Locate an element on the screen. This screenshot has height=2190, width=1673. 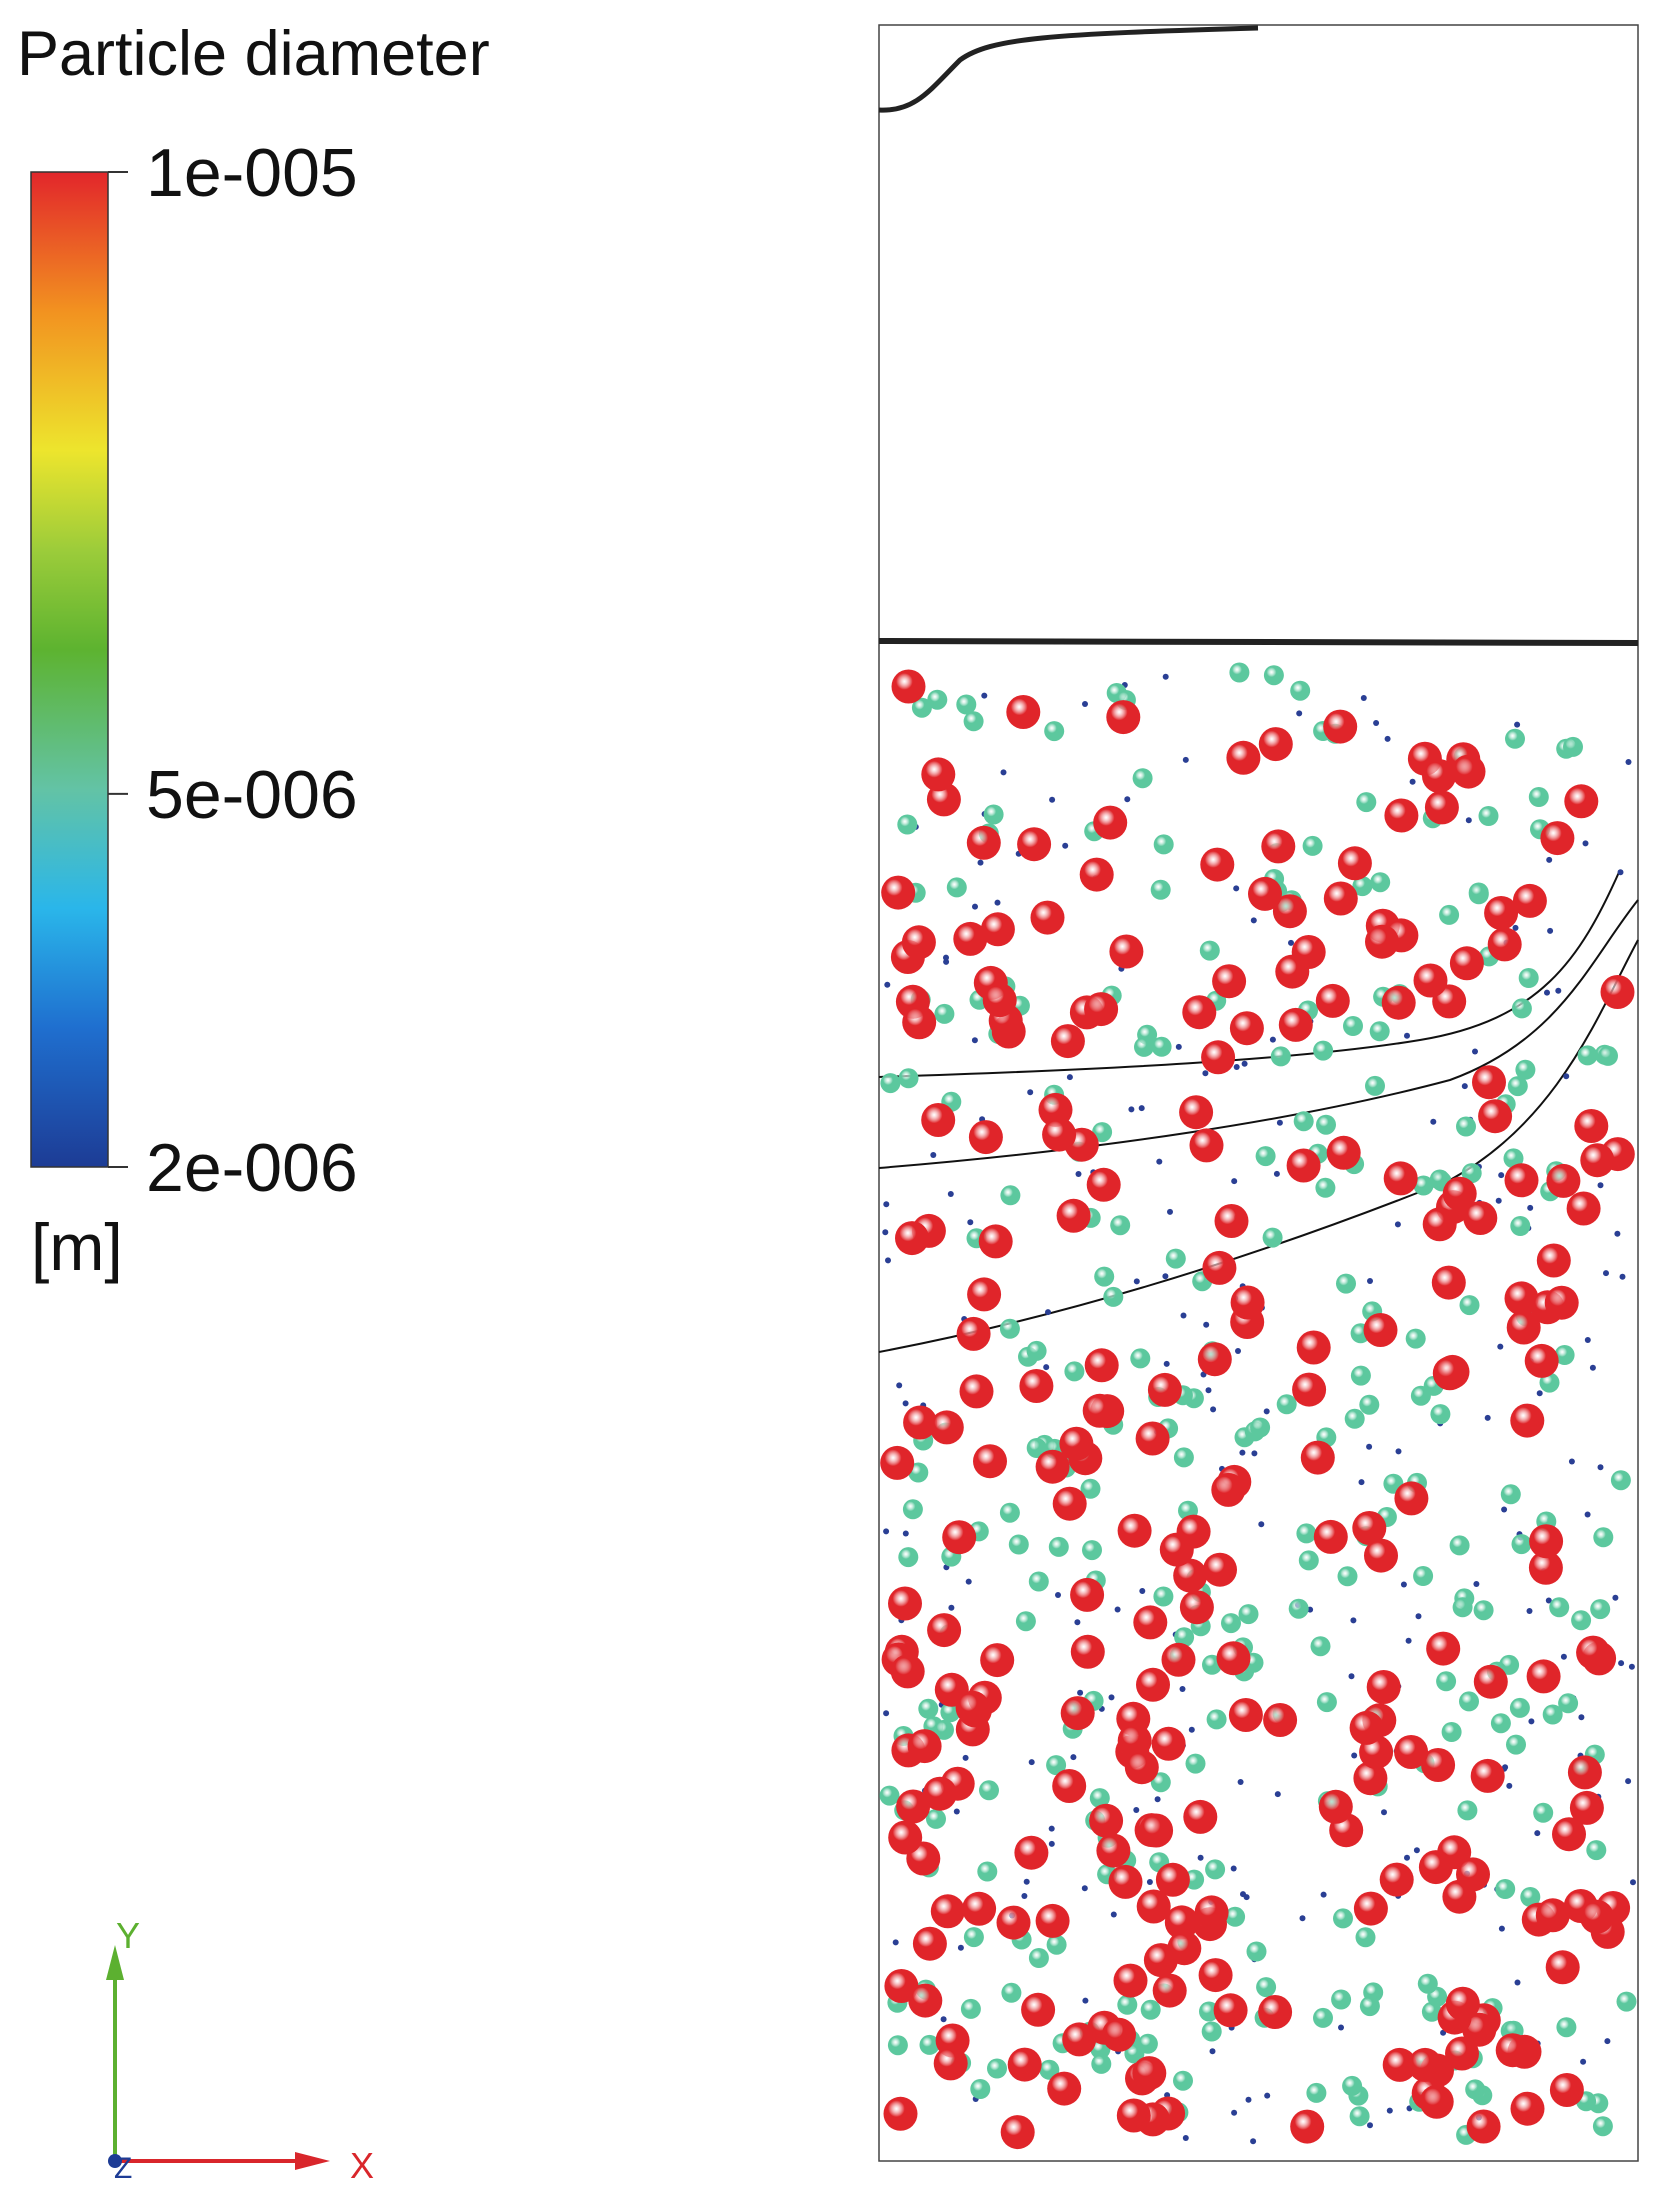
interface-line is located at coordinates (1258, 642).